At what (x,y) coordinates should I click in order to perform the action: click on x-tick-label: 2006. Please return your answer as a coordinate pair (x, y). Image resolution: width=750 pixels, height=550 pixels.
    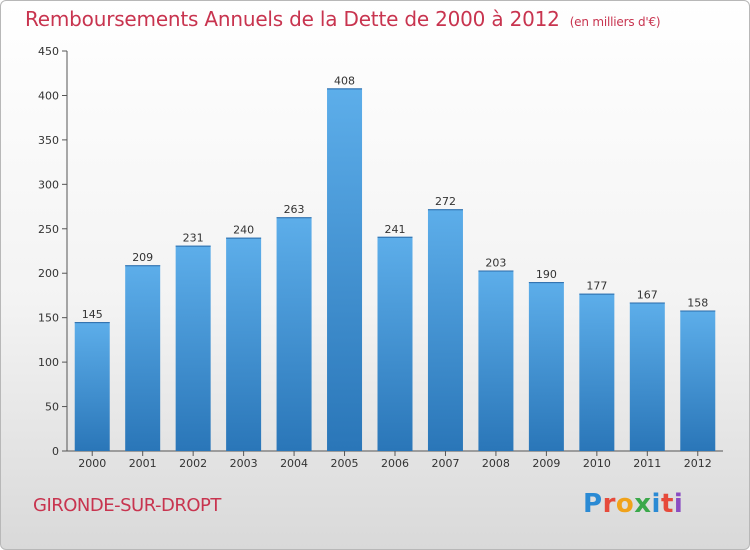
    Looking at the image, I should click on (395, 463).